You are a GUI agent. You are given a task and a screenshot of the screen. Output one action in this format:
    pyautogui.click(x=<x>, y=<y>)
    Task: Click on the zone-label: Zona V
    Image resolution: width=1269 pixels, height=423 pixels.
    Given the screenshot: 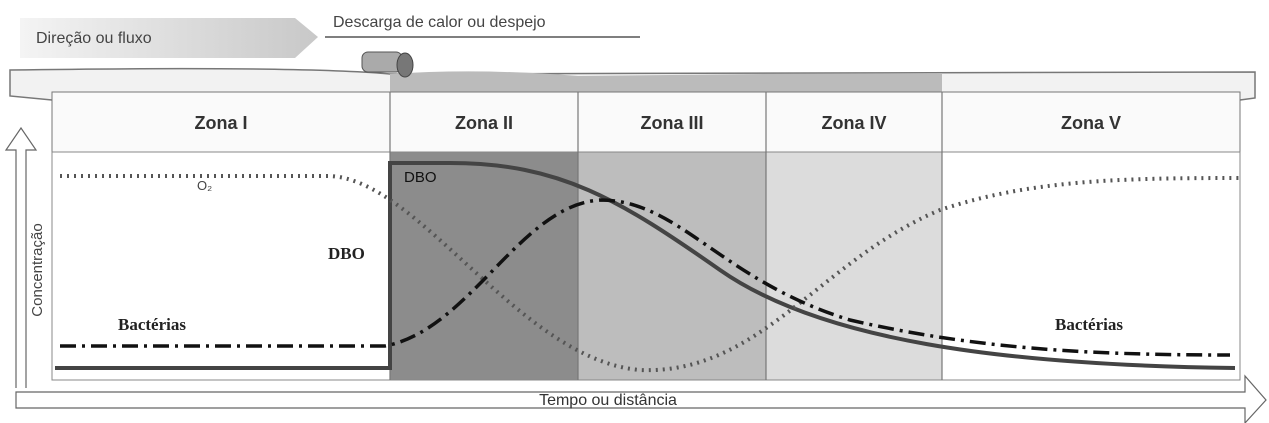 What is the action you would take?
    pyautogui.click(x=1091, y=123)
    